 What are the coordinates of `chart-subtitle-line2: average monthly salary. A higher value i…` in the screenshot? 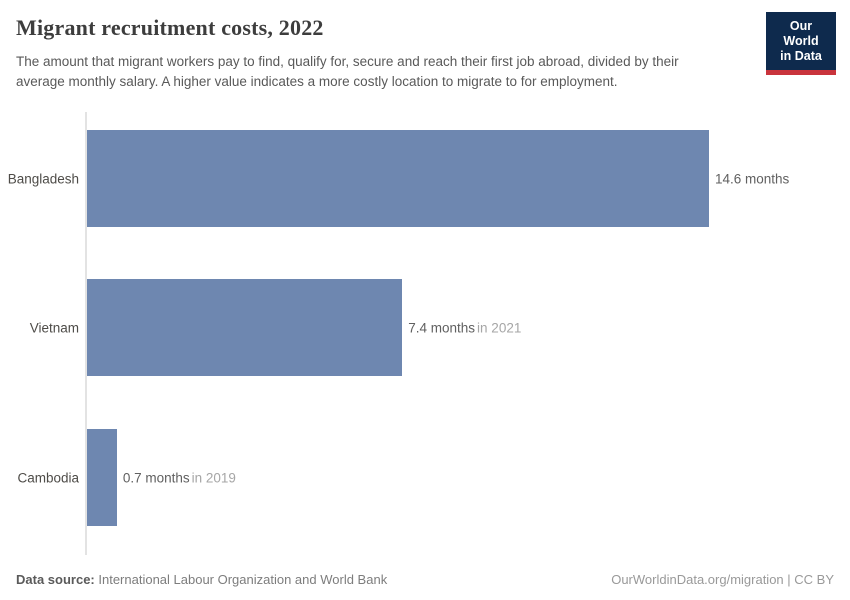 It's located at (317, 81).